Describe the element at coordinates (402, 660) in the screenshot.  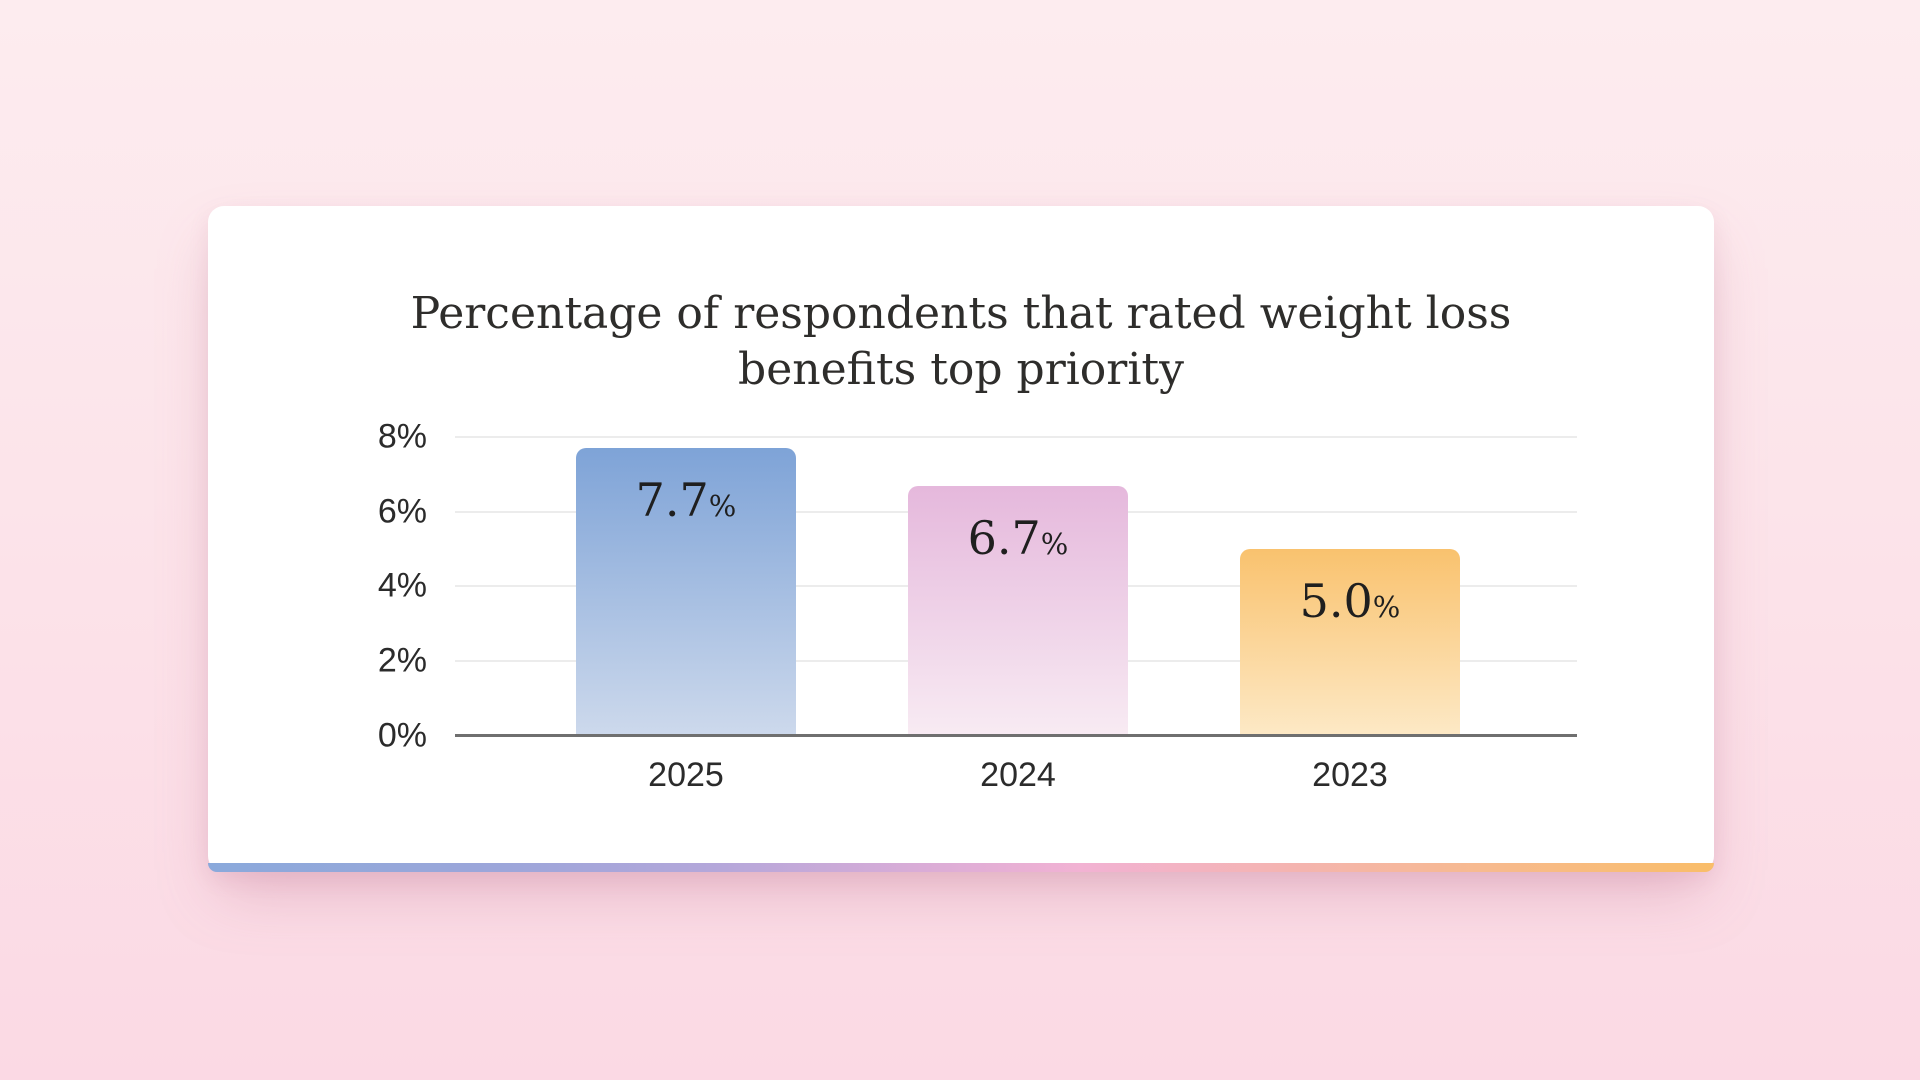
I see `y-tick-2: 2%` at that location.